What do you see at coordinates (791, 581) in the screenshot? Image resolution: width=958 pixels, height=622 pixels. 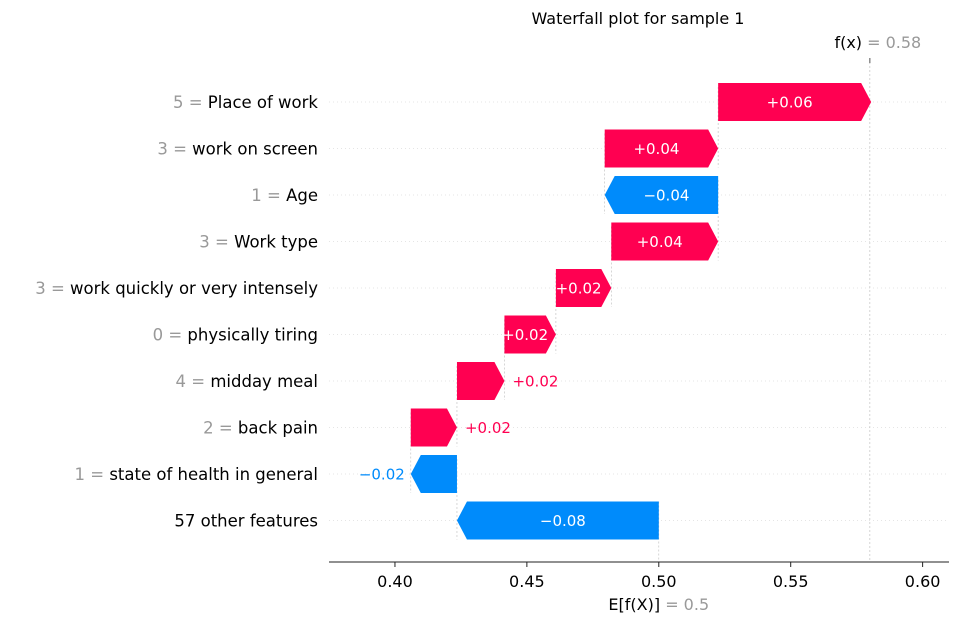 I see `x-tick-label: 0.55` at bounding box center [791, 581].